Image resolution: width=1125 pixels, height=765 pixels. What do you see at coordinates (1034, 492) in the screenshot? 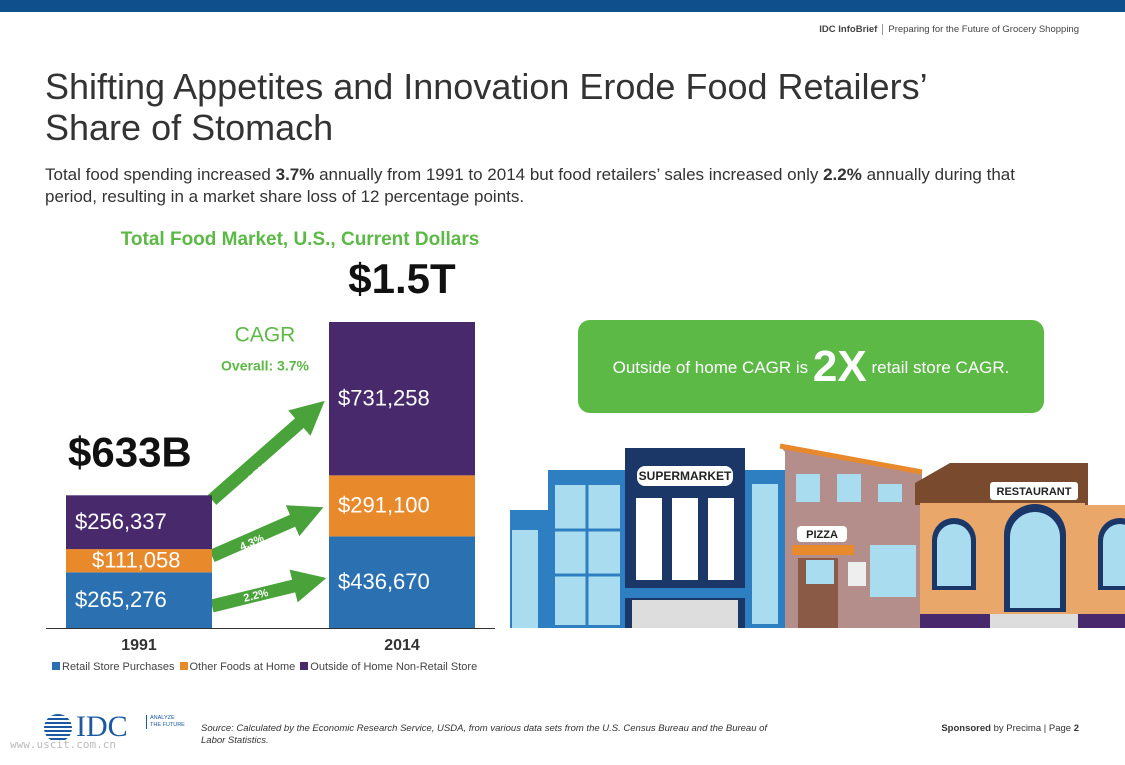
I see `sign: RESTAURANT` at bounding box center [1034, 492].